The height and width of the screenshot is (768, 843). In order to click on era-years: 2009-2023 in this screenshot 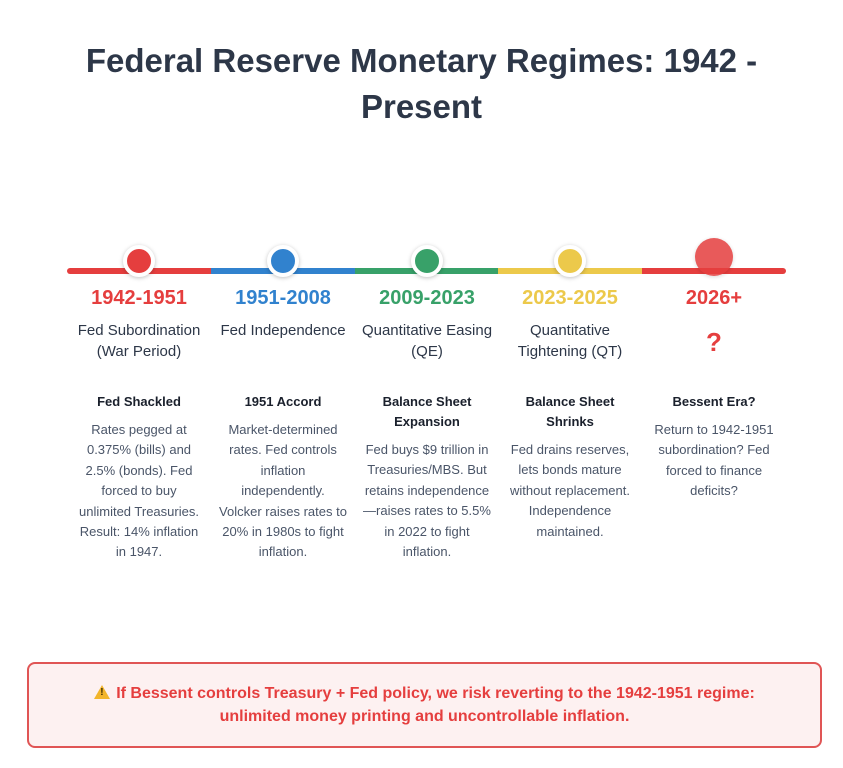, I will do `click(427, 298)`.